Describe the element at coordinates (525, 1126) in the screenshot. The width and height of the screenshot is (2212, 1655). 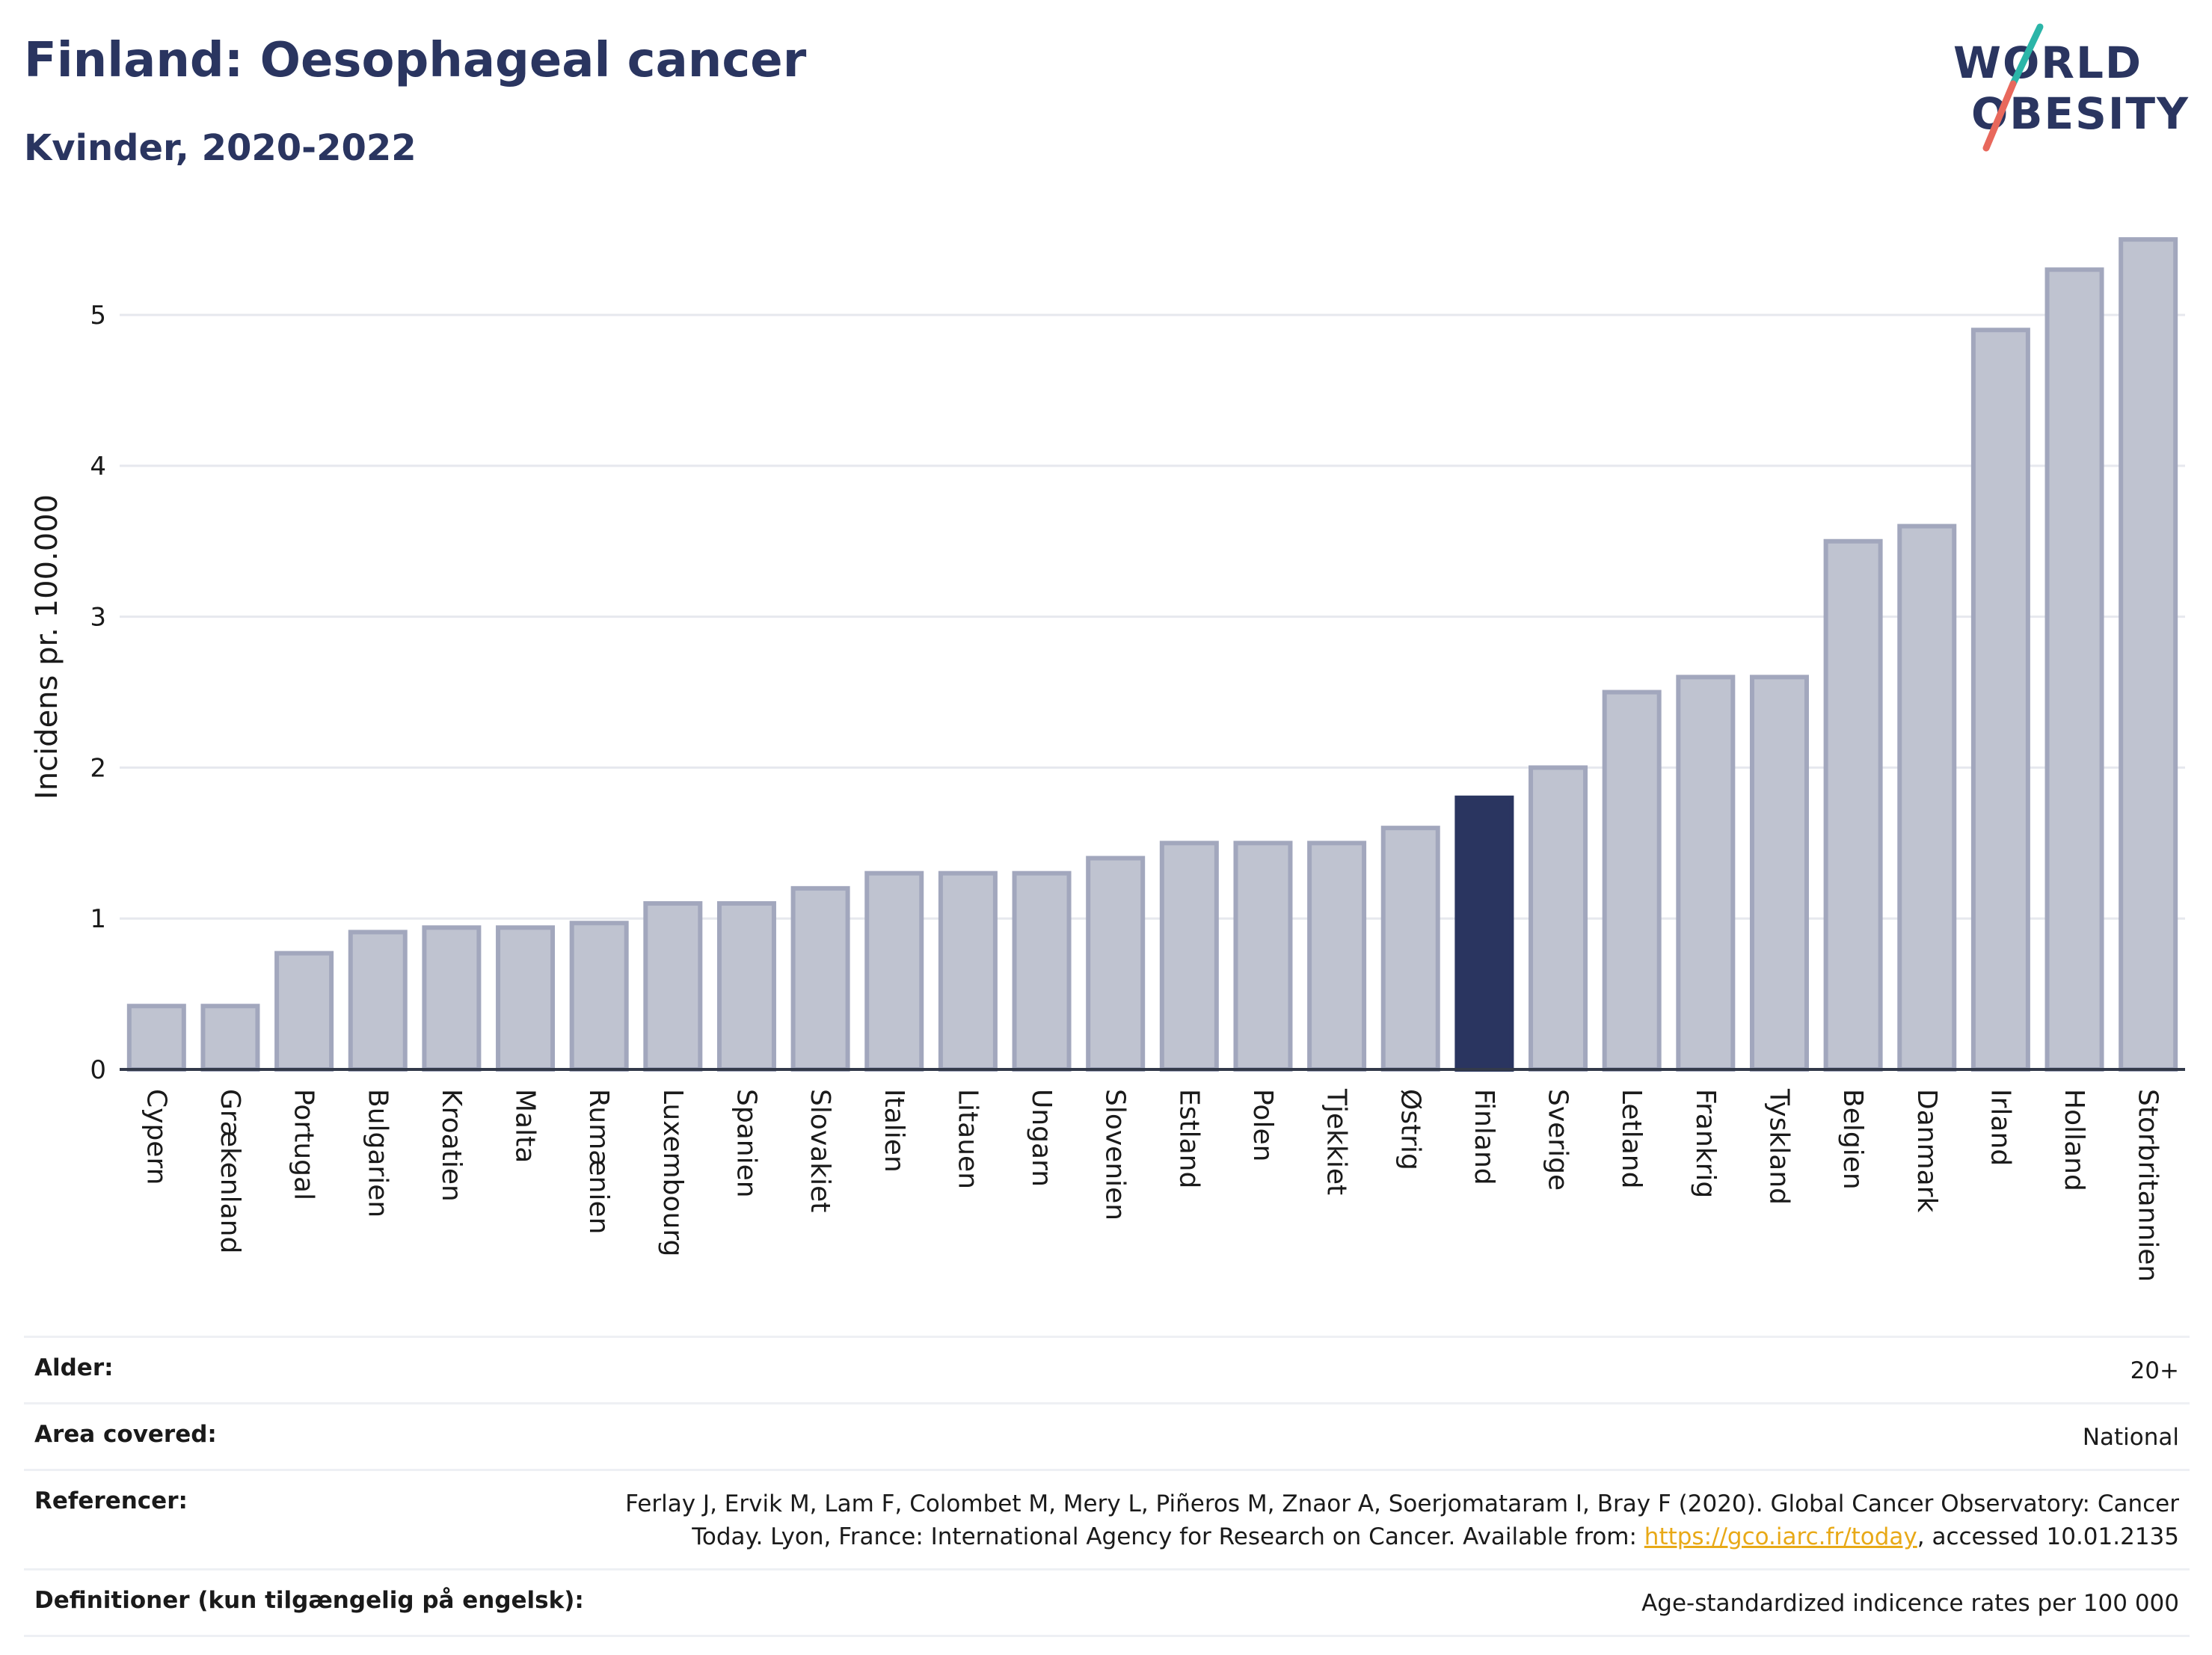
I see `x-tick-label: Malta` at that location.